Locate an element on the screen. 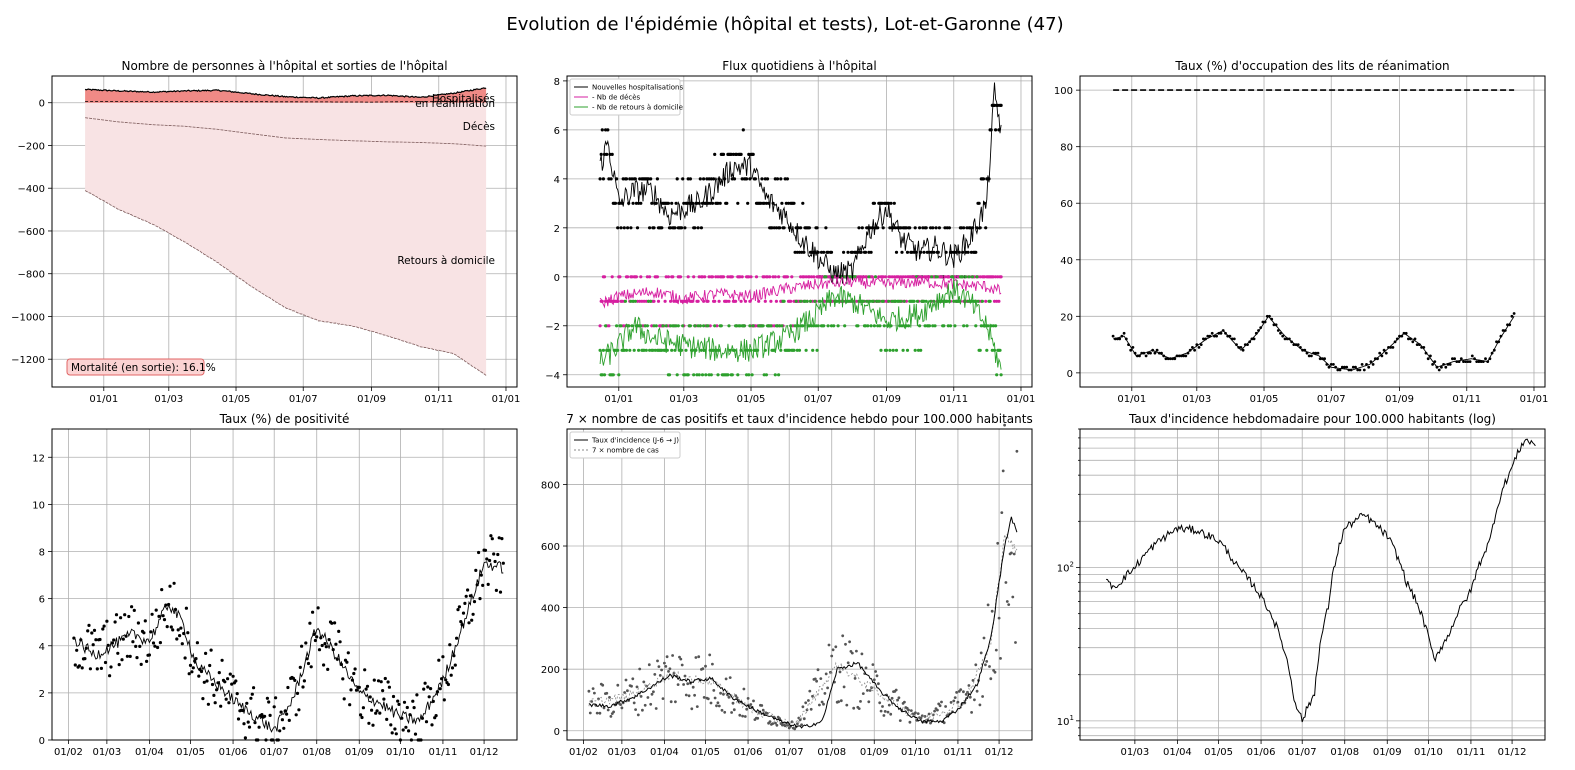  x-tick-label: 01/08 is located at coordinates (316, 752).